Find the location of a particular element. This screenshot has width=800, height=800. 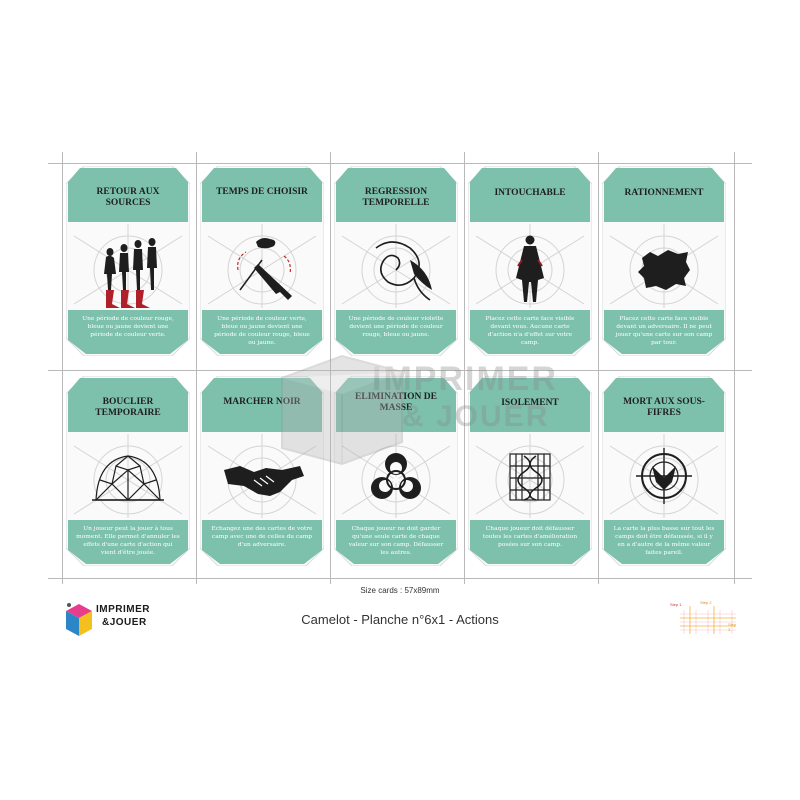

sheet-title: Camelot - Planche n°6x1 - Actions is located at coordinates (400, 619).